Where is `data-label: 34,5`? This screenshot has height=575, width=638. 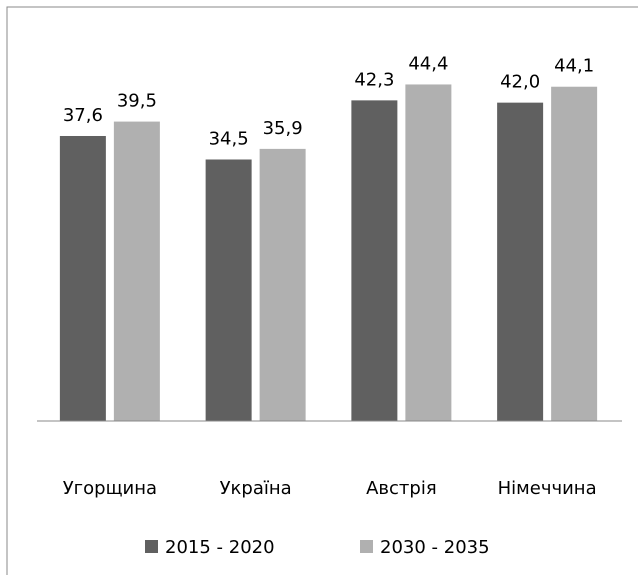
data-label: 34,5 is located at coordinates (229, 138).